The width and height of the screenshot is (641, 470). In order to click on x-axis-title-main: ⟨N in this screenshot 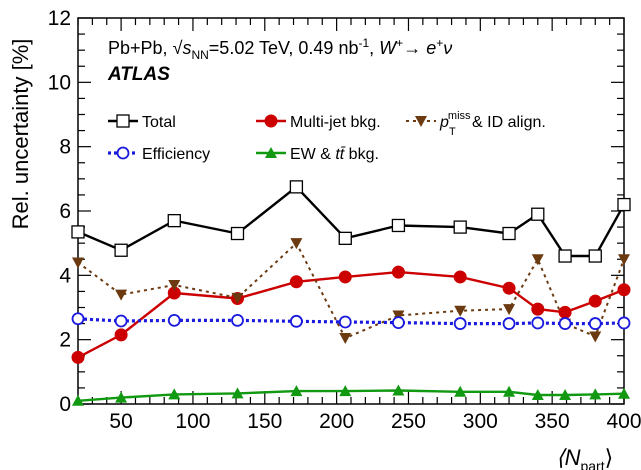, I will do `click(568, 457)`.